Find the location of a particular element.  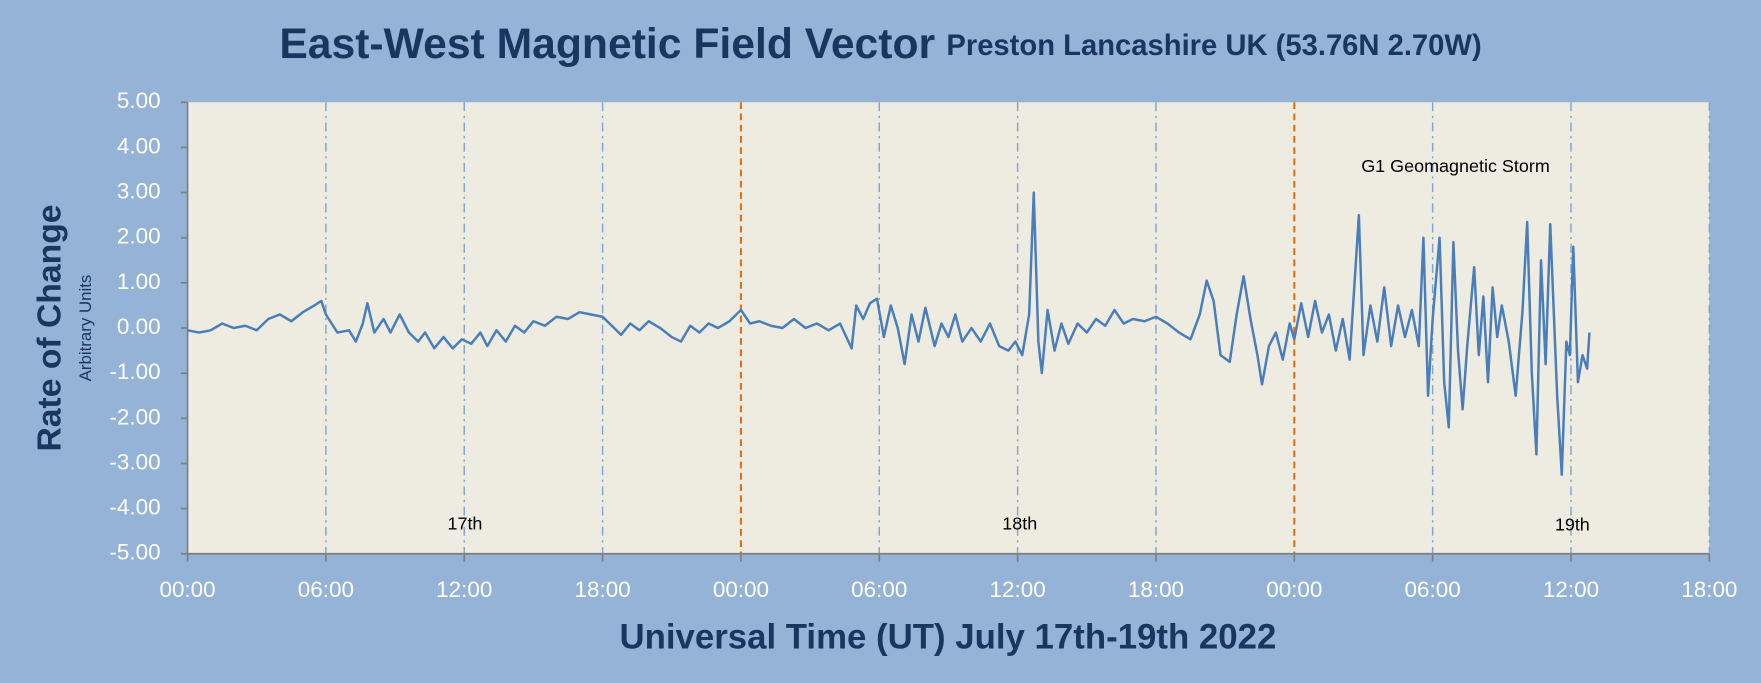

y-tick-label: -1.00 is located at coordinates (134, 371).